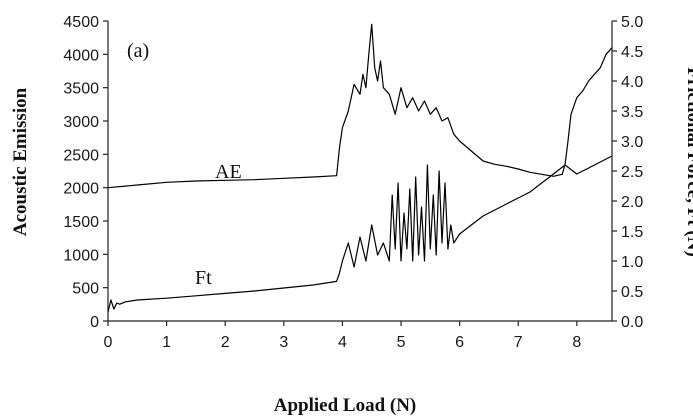 Image resolution: width=693 pixels, height=419 pixels. Describe the element at coordinates (632, 112) in the screenshot. I see `y2-tick-label: 3.5` at that location.